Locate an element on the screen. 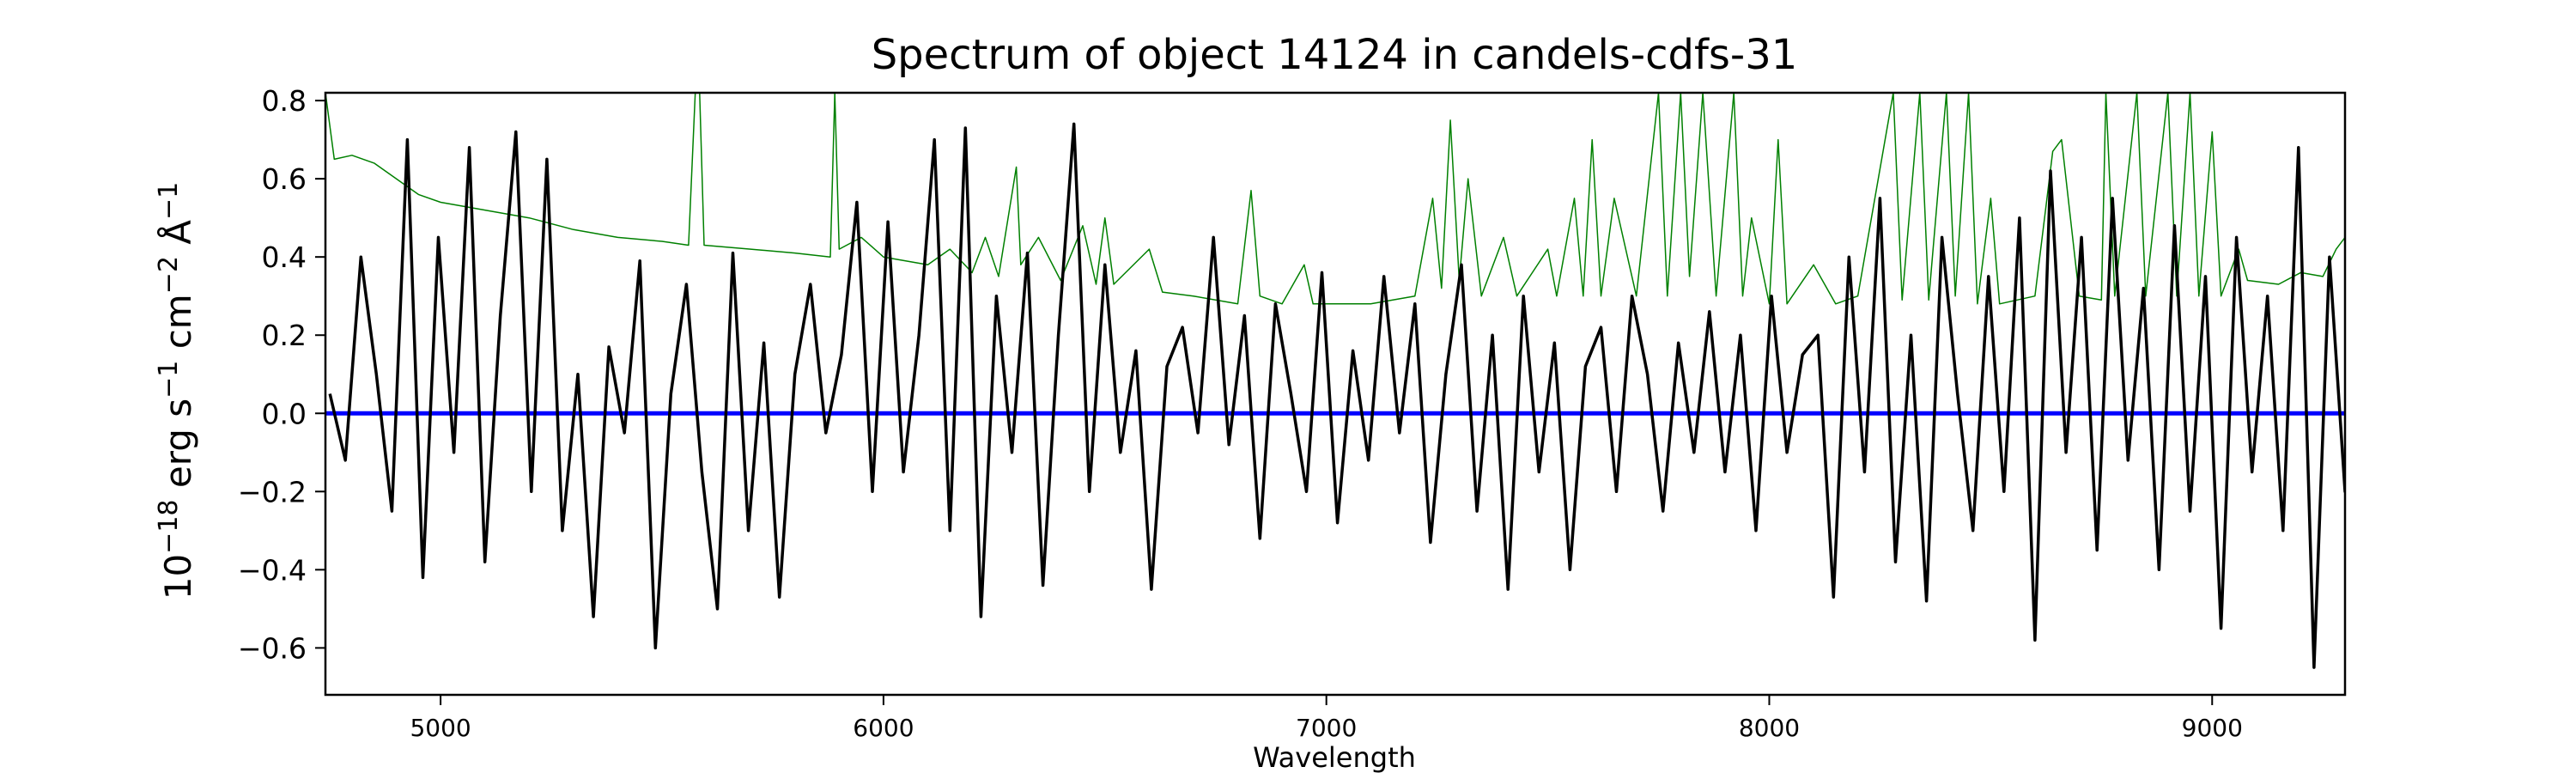 This screenshot has width=2576, height=773. y-tick-label: −0.4 is located at coordinates (272, 570).